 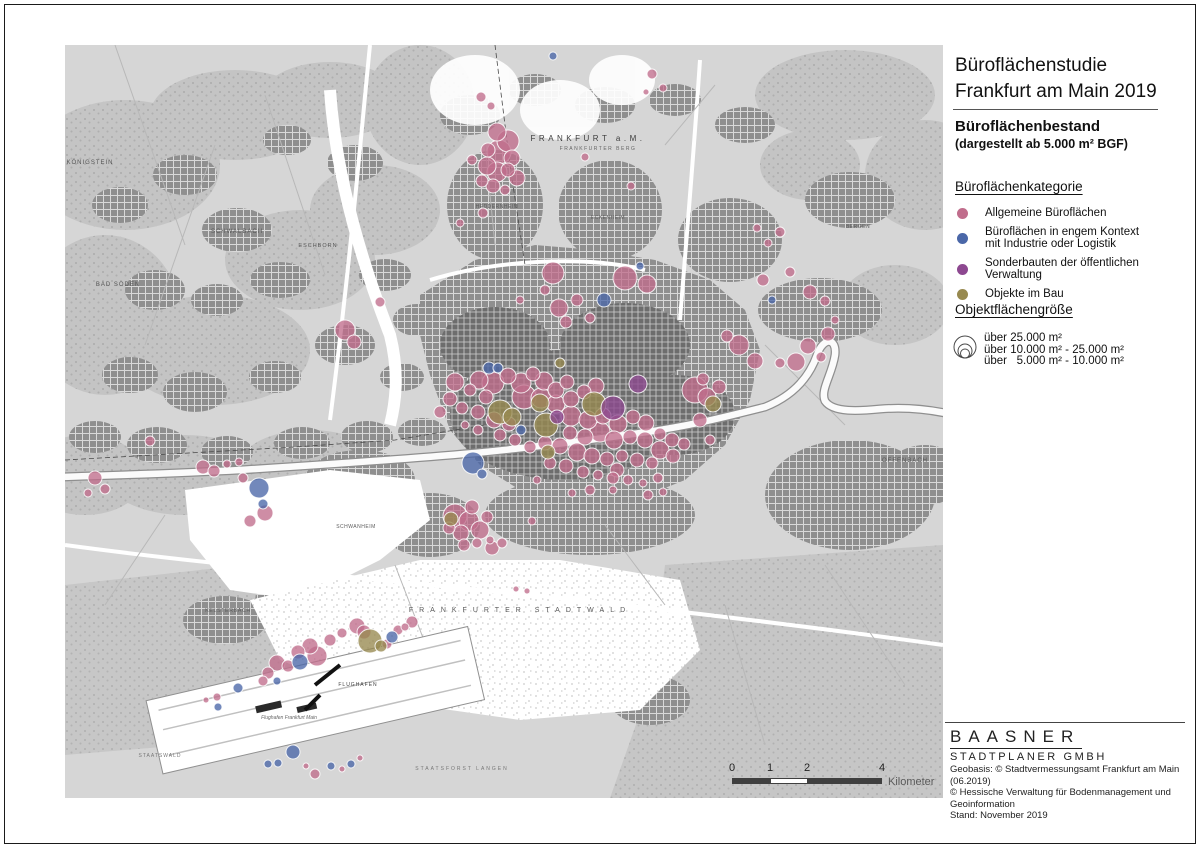 I want to click on map-place-label: ESCHBORN, so click(x=317, y=246).